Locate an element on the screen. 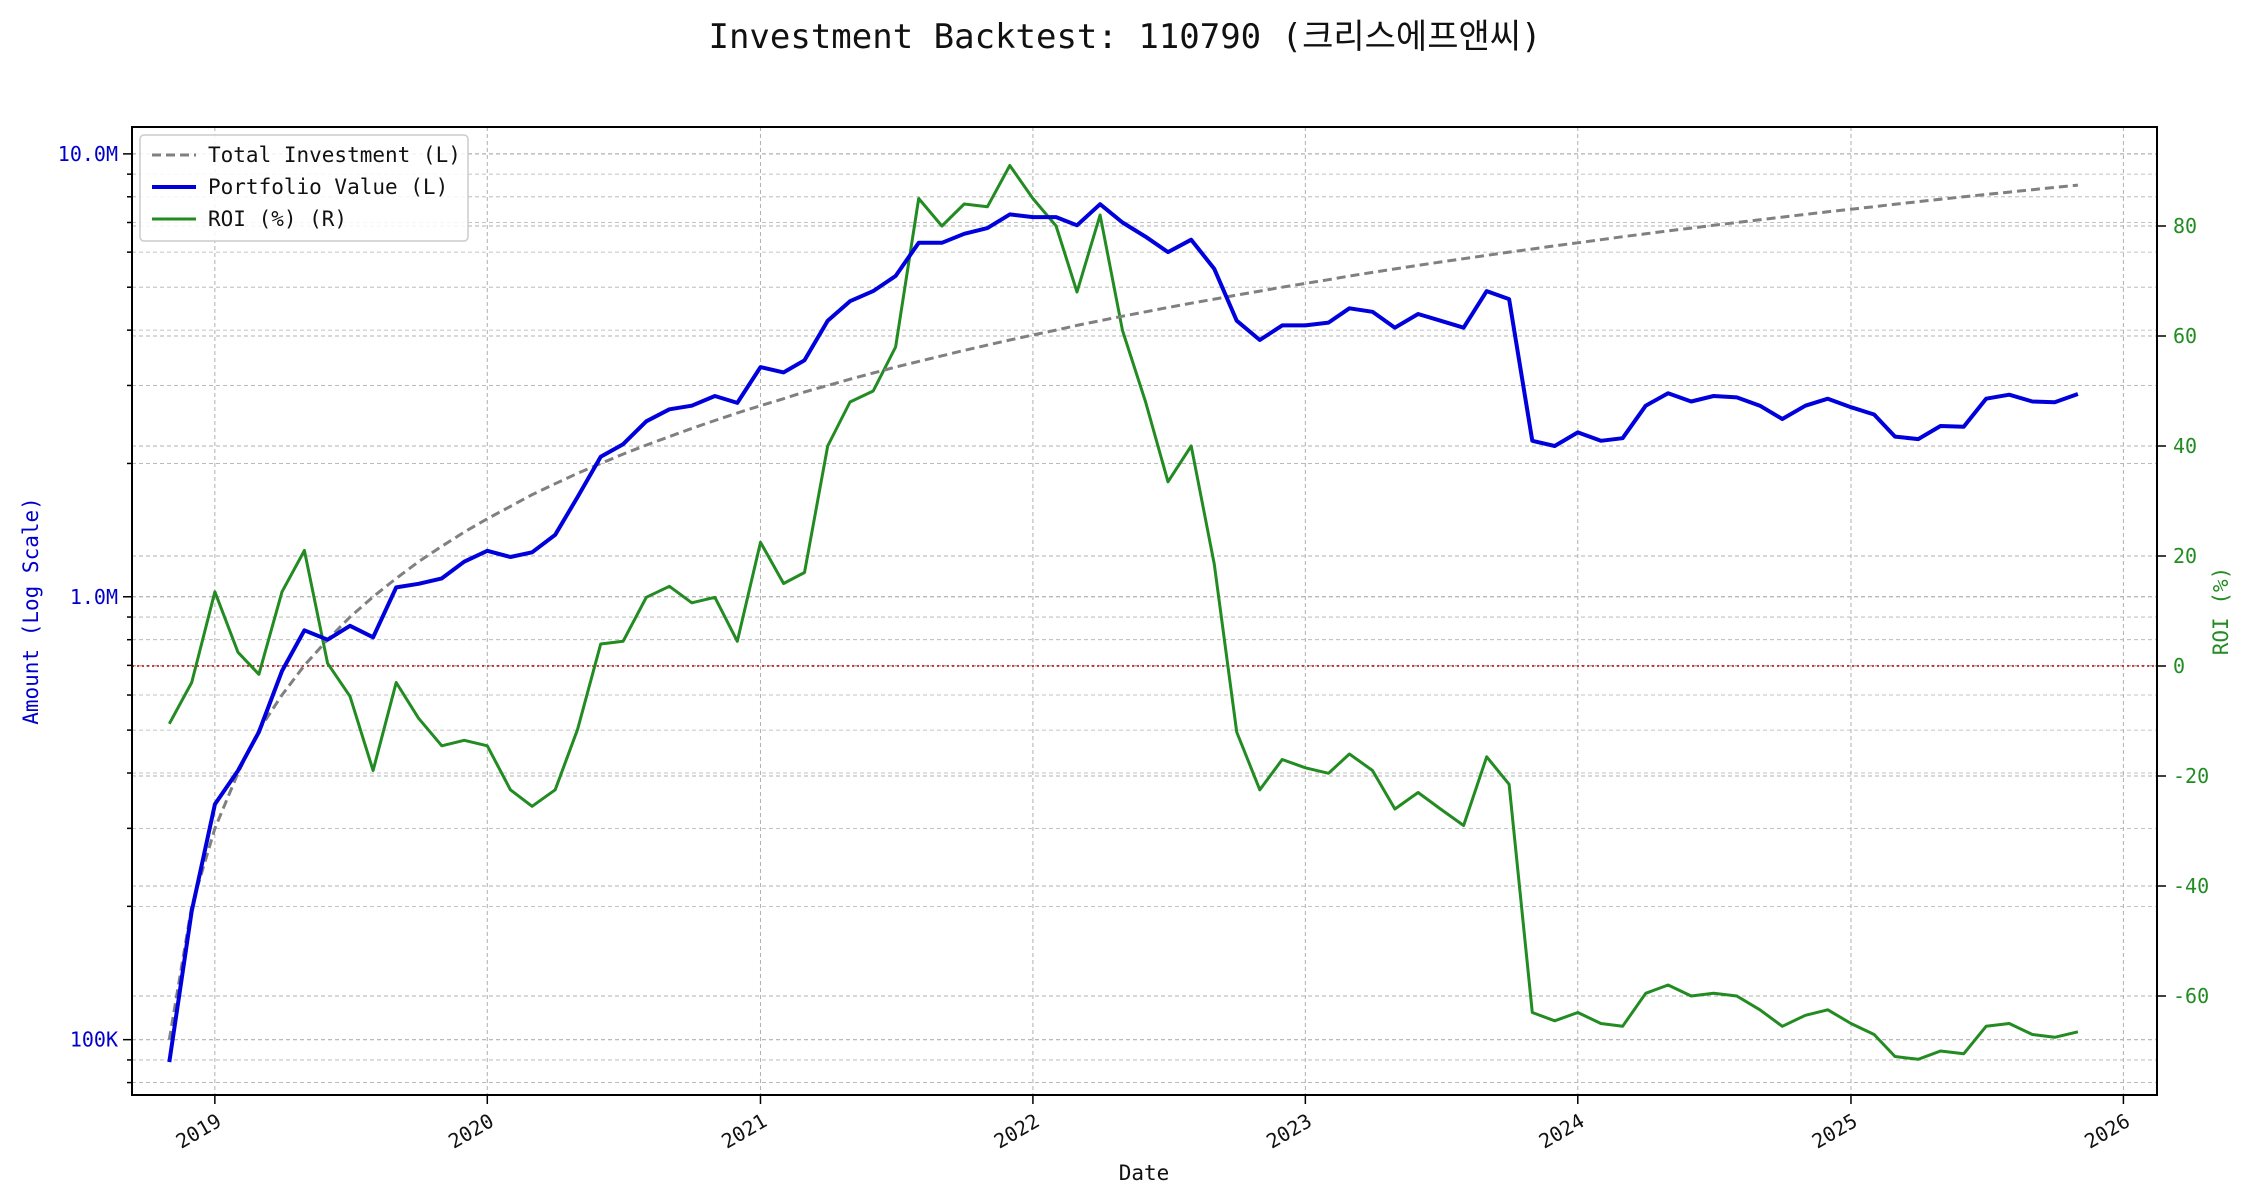 The width and height of the screenshot is (2250, 1200). left-tick-label: 100K is located at coordinates (94, 1040).